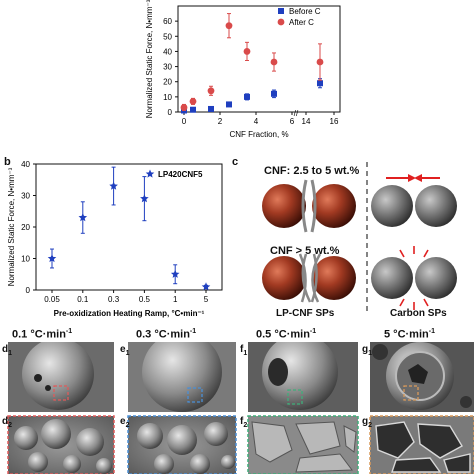 The image size is (474, 474). Describe the element at coordinates (422, 377) in the screenshot. I see `sem-g1` at that location.